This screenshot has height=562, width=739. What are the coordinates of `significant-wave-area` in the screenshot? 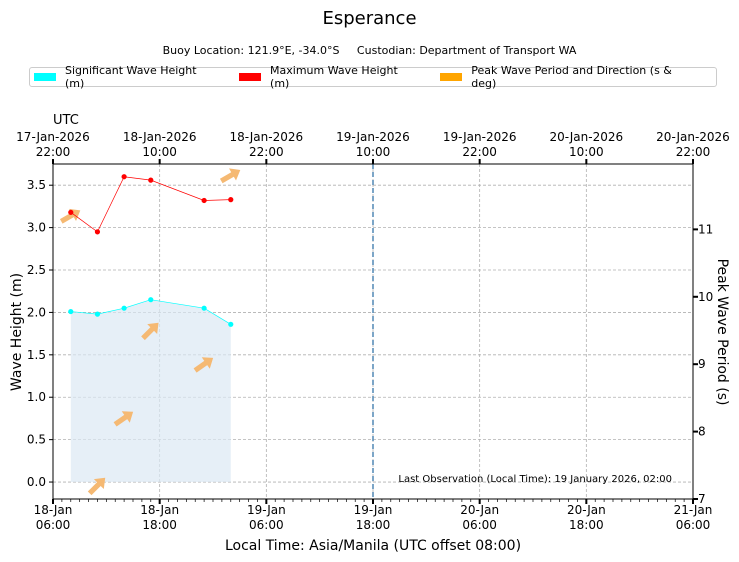 It's located at (150, 391).